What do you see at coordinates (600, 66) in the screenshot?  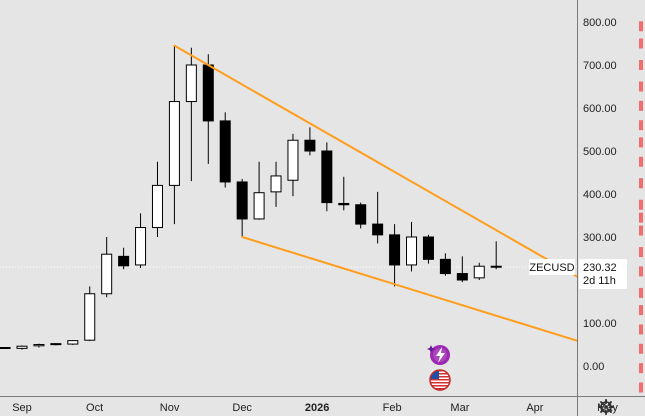 I see `y-tick-label: 700.00` at bounding box center [600, 66].